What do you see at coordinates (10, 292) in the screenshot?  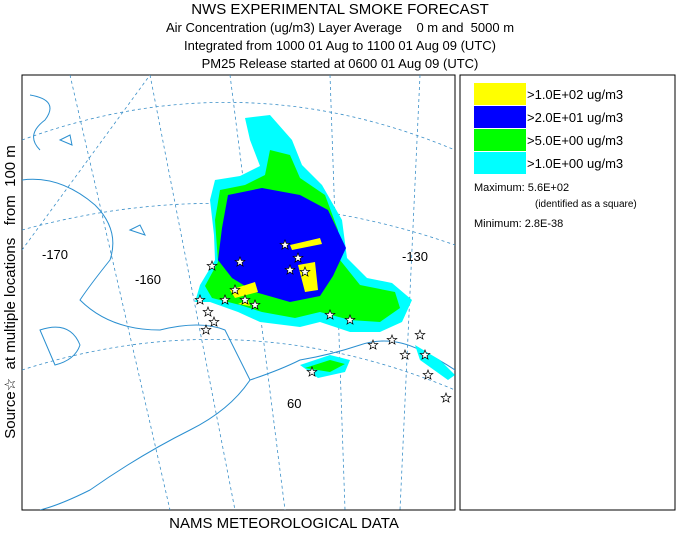 I see `side-label: Source☆ at multiple locations from 100 m` at bounding box center [10, 292].